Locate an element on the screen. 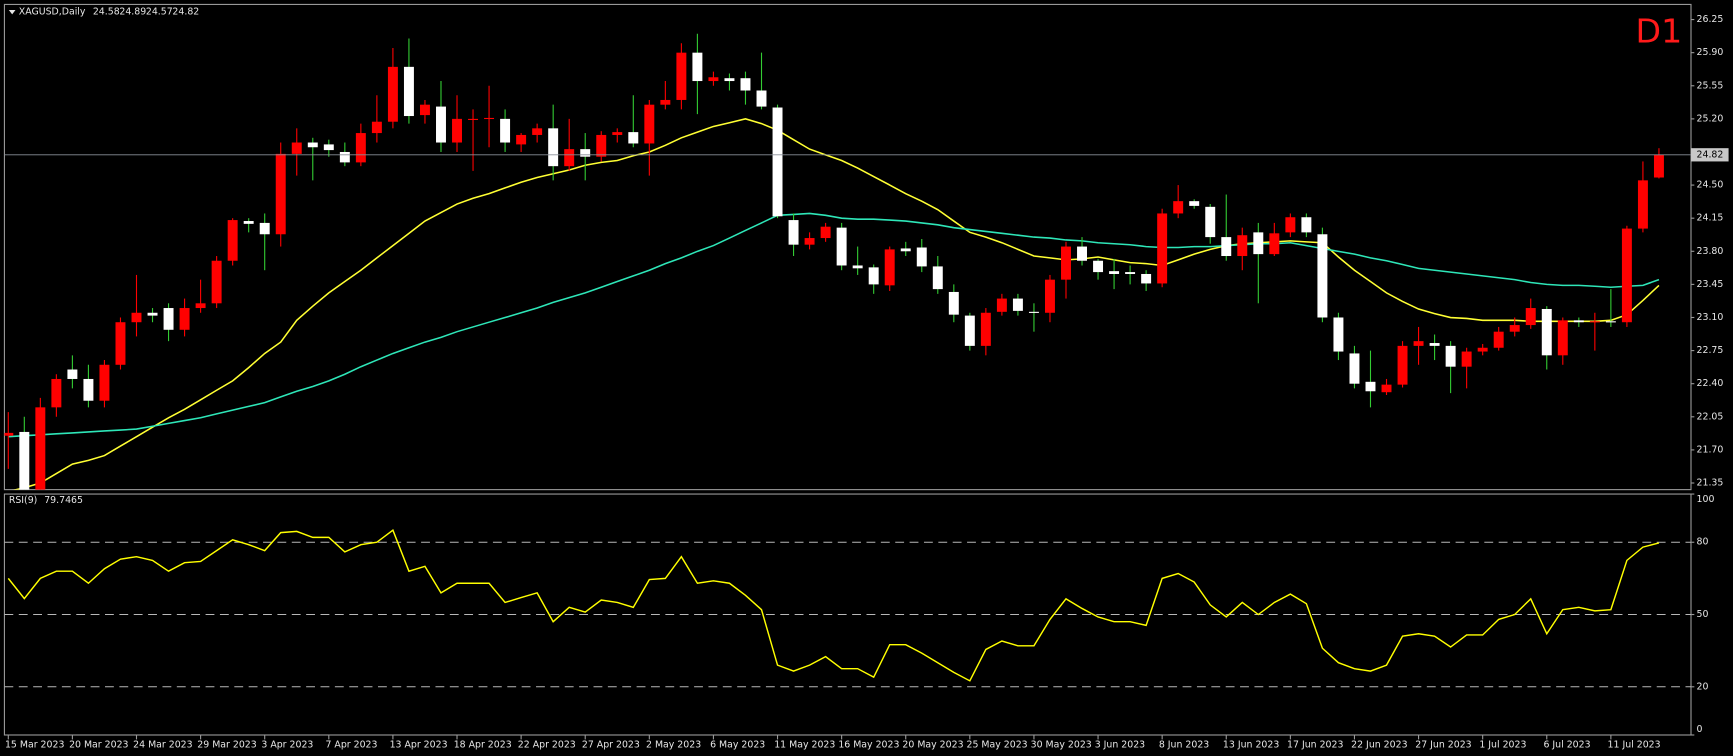  current-price-box is located at coordinates (1710, 155).